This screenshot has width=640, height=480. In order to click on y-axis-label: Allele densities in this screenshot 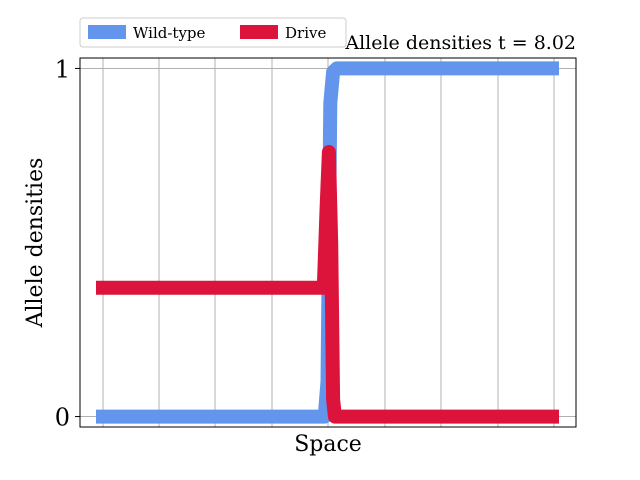, I will do `click(35, 243)`.